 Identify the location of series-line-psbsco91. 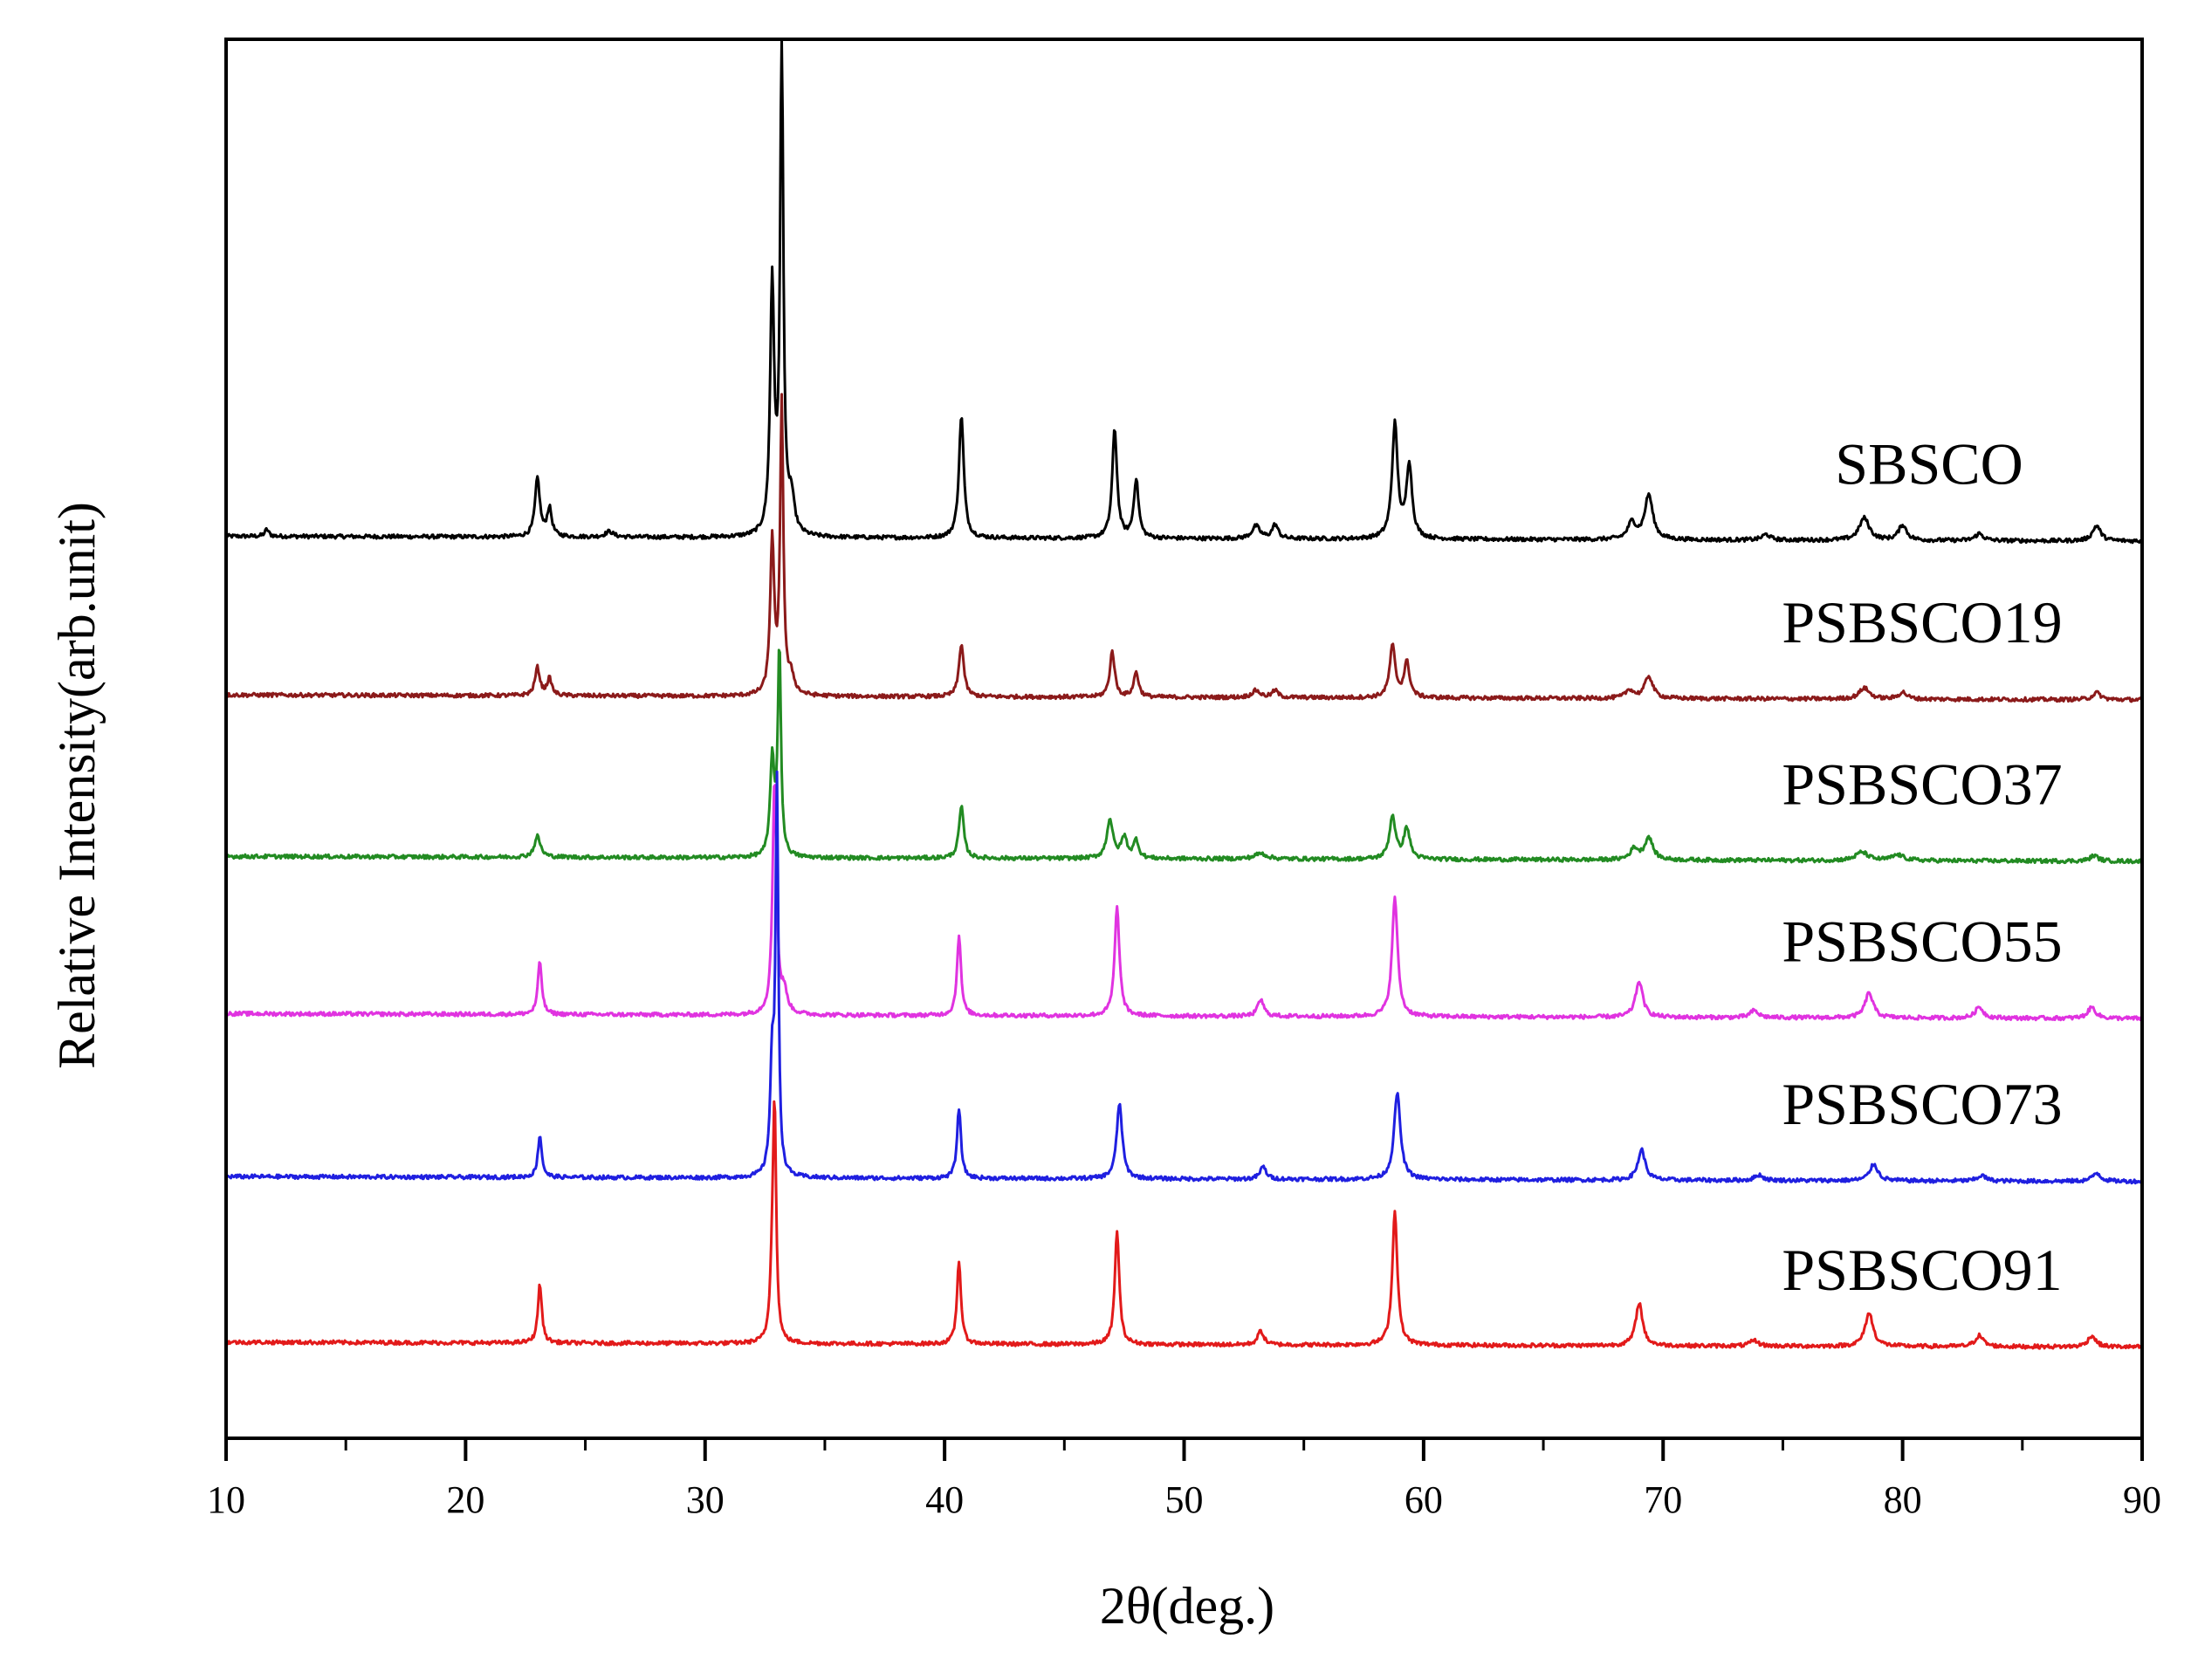
(1184, 1225).